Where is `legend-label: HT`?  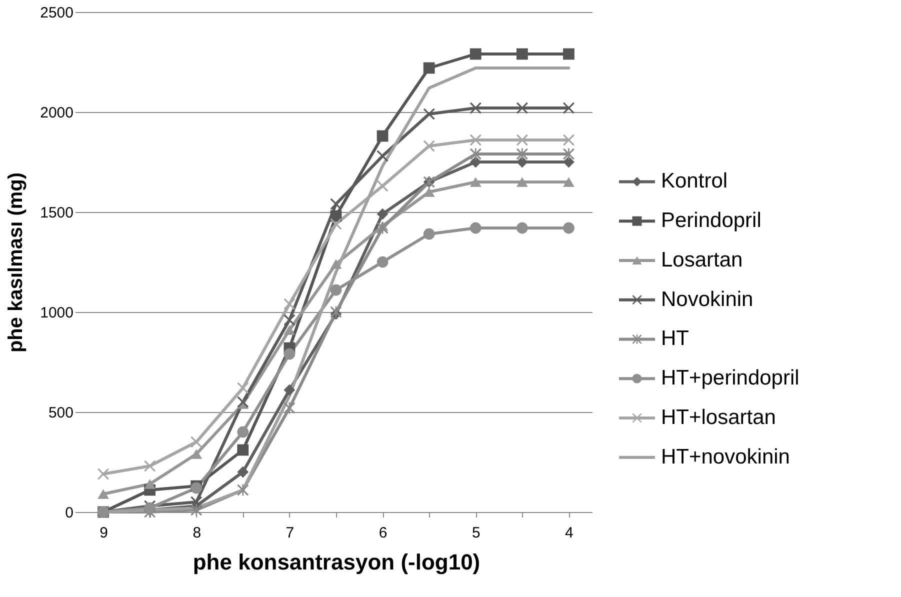
legend-label: HT is located at coordinates (675, 338).